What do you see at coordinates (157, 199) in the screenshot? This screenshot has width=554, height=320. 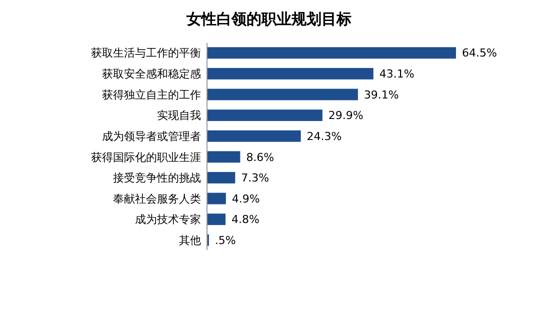 I see `y-tick-label: 奉献社会服务人类` at bounding box center [157, 199].